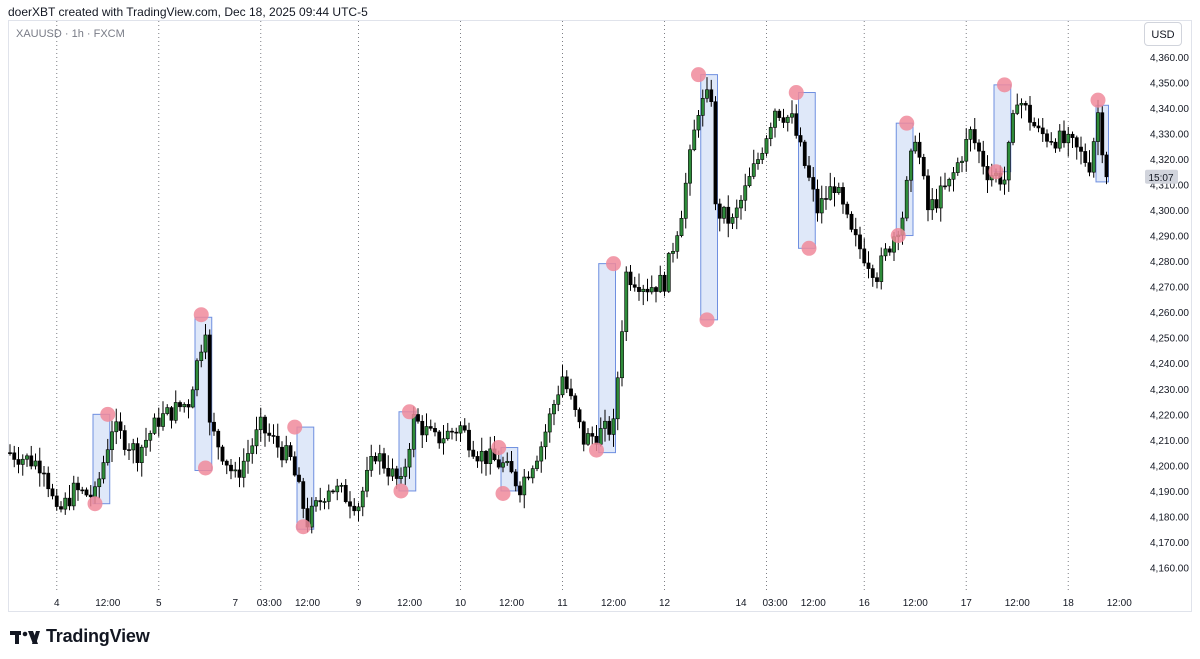 This screenshot has height=659, width=1200. What do you see at coordinates (865, 603) in the screenshot?
I see `time-tick-label: 16` at bounding box center [865, 603].